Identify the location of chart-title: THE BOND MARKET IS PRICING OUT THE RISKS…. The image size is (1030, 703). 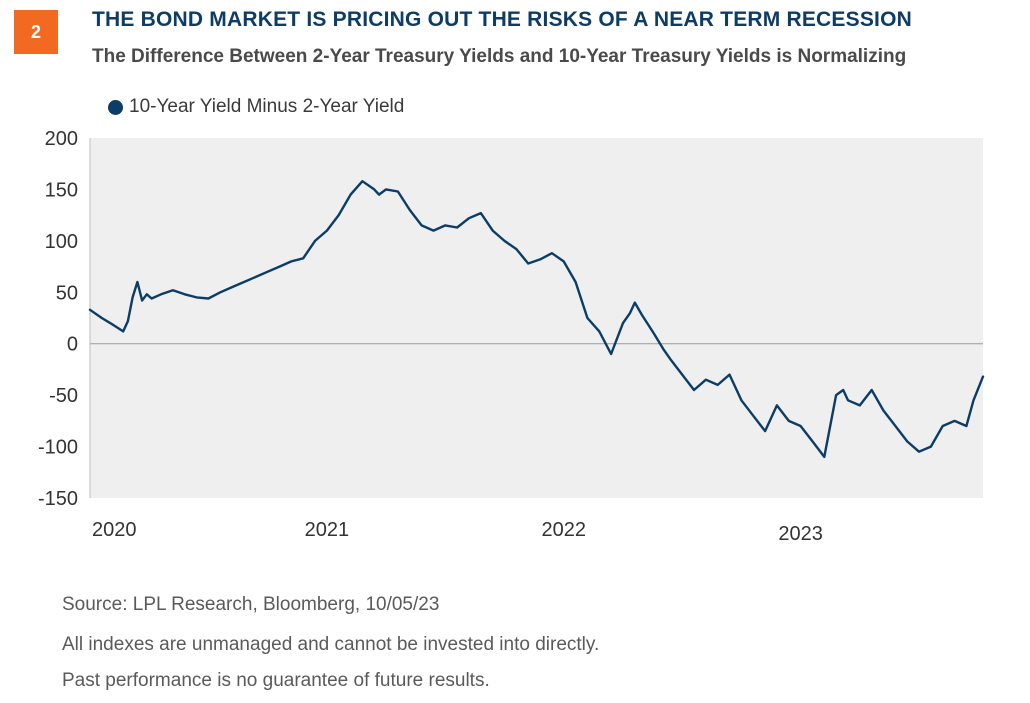
(502, 19).